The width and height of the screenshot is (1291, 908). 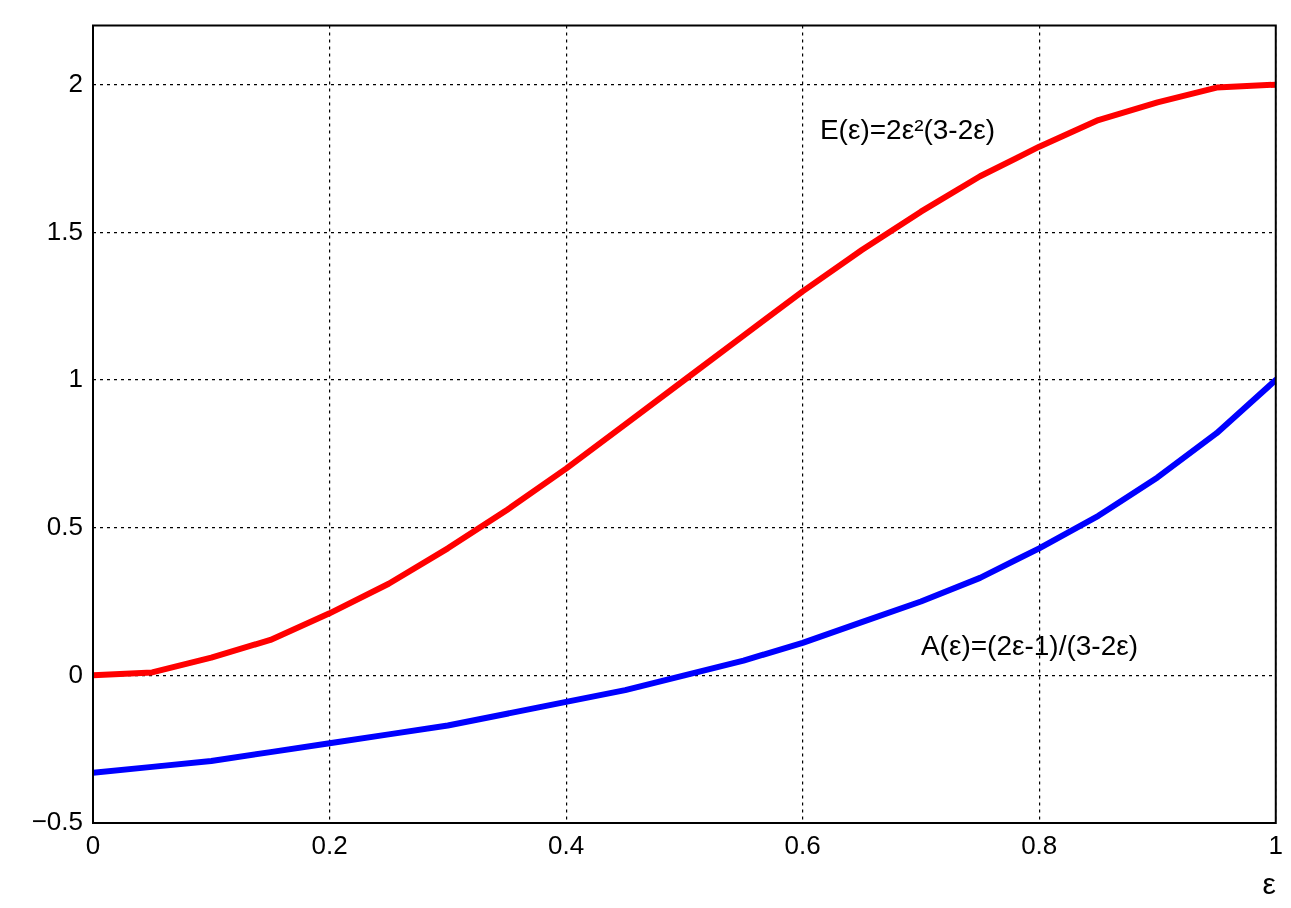 What do you see at coordinates (1269, 884) in the screenshot?
I see `x-axis-title: ε` at bounding box center [1269, 884].